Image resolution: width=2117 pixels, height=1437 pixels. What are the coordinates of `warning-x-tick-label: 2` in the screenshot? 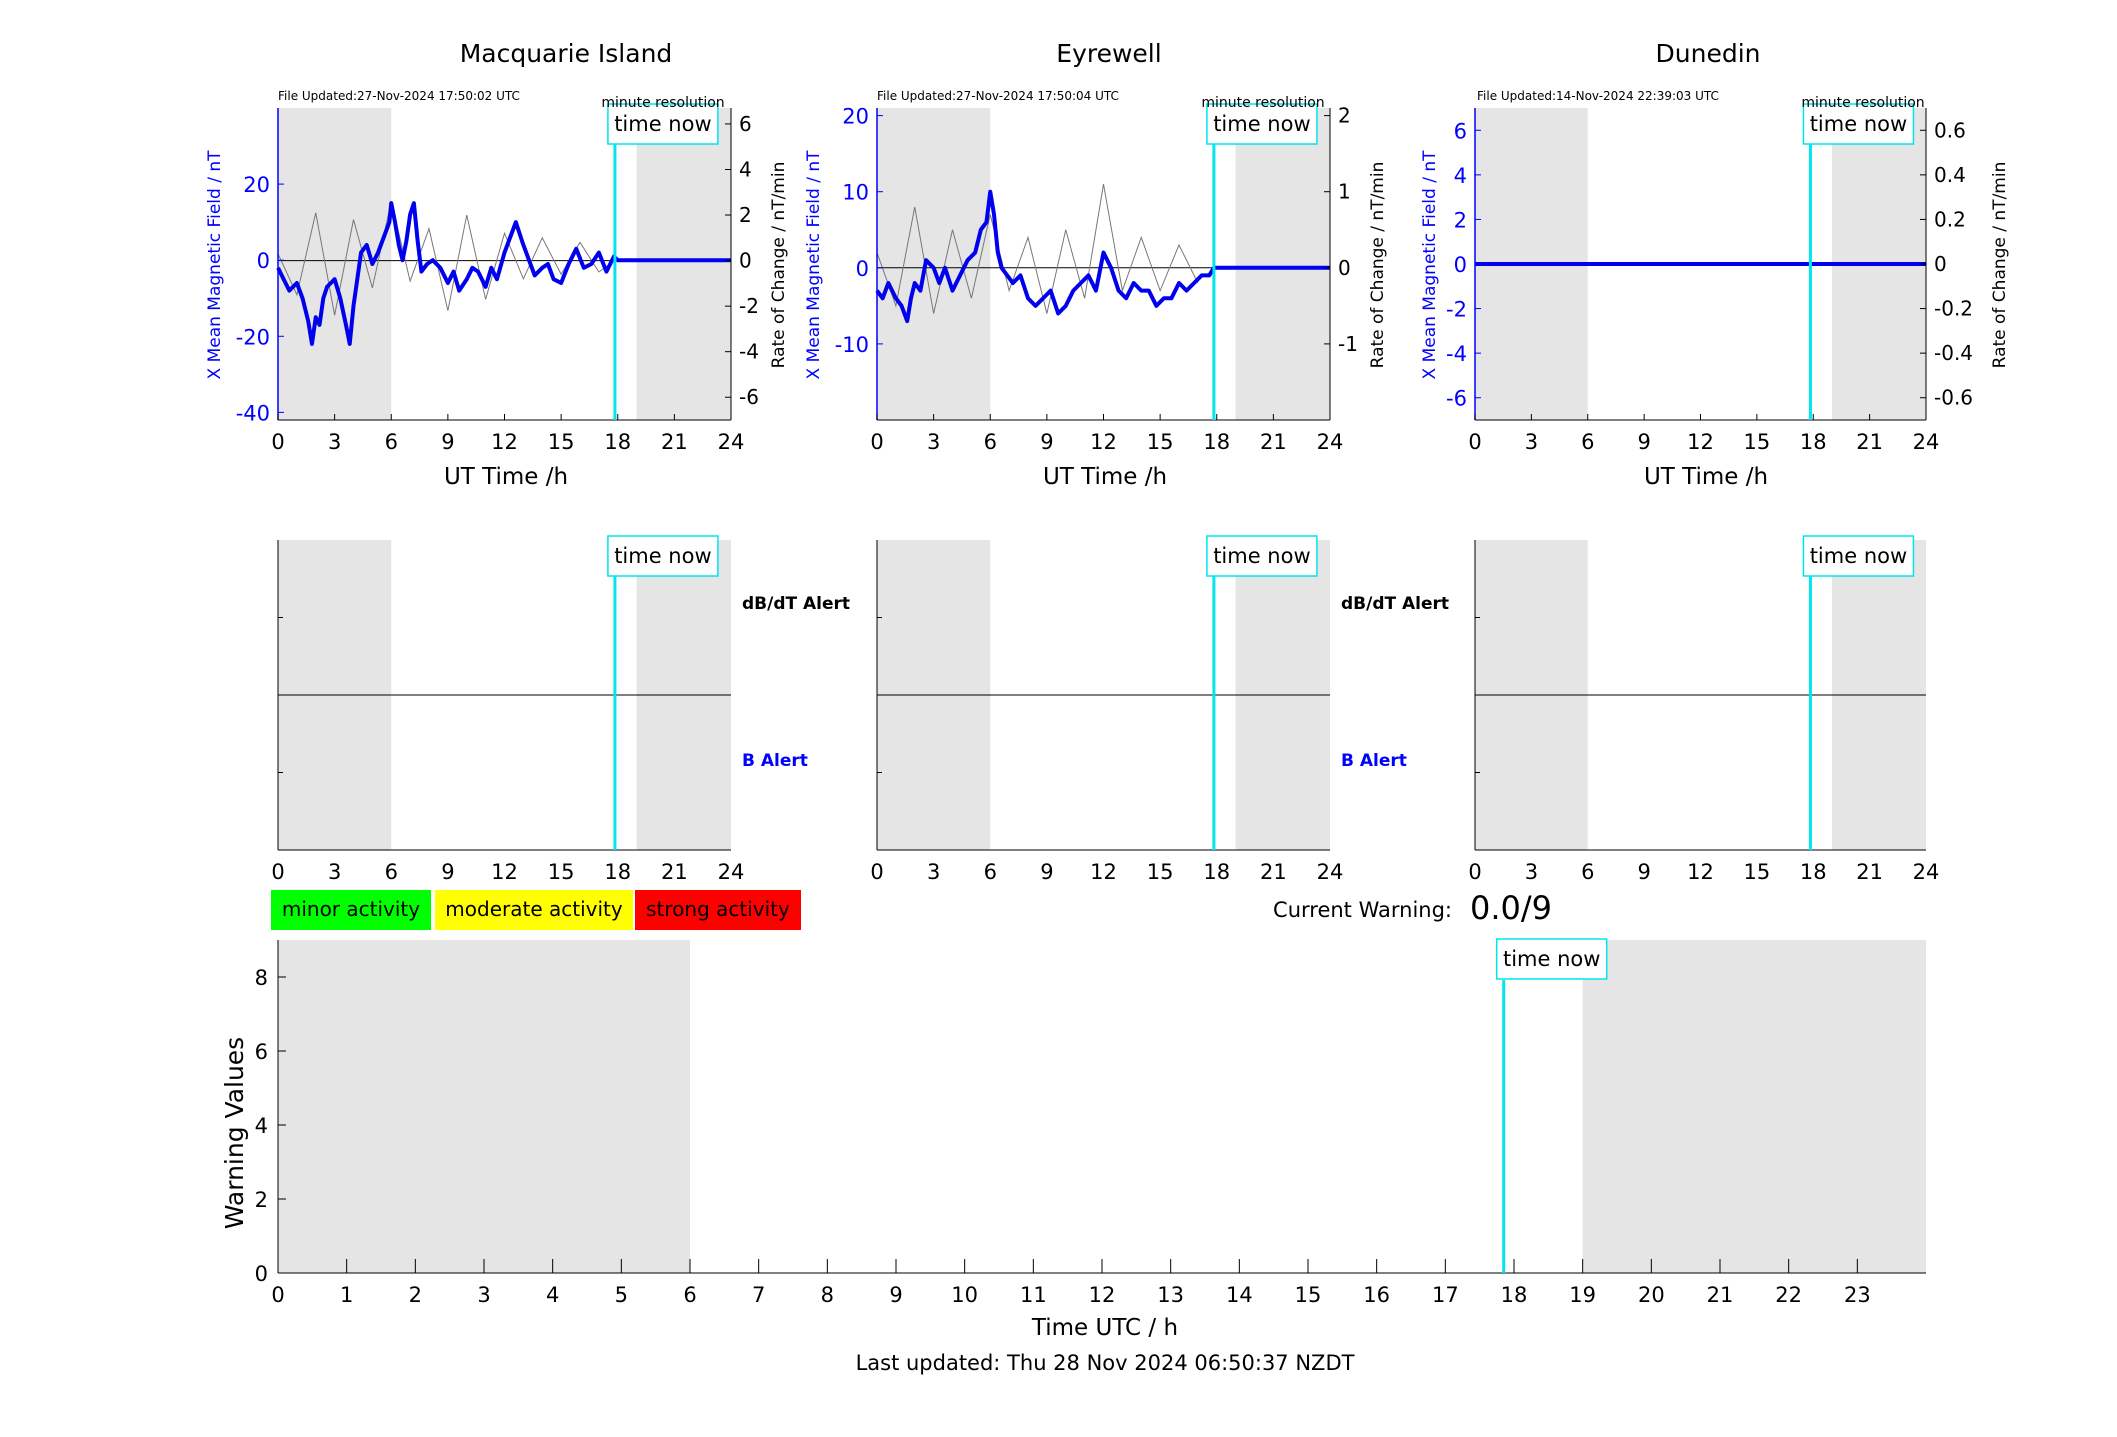 It's located at (415, 1295).